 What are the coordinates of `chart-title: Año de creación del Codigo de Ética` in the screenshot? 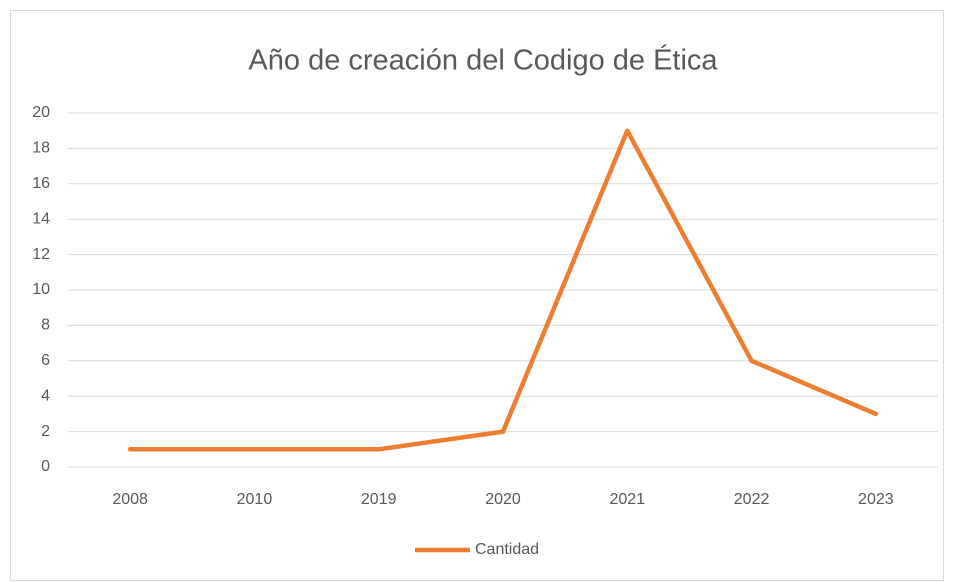 It's located at (483, 60).